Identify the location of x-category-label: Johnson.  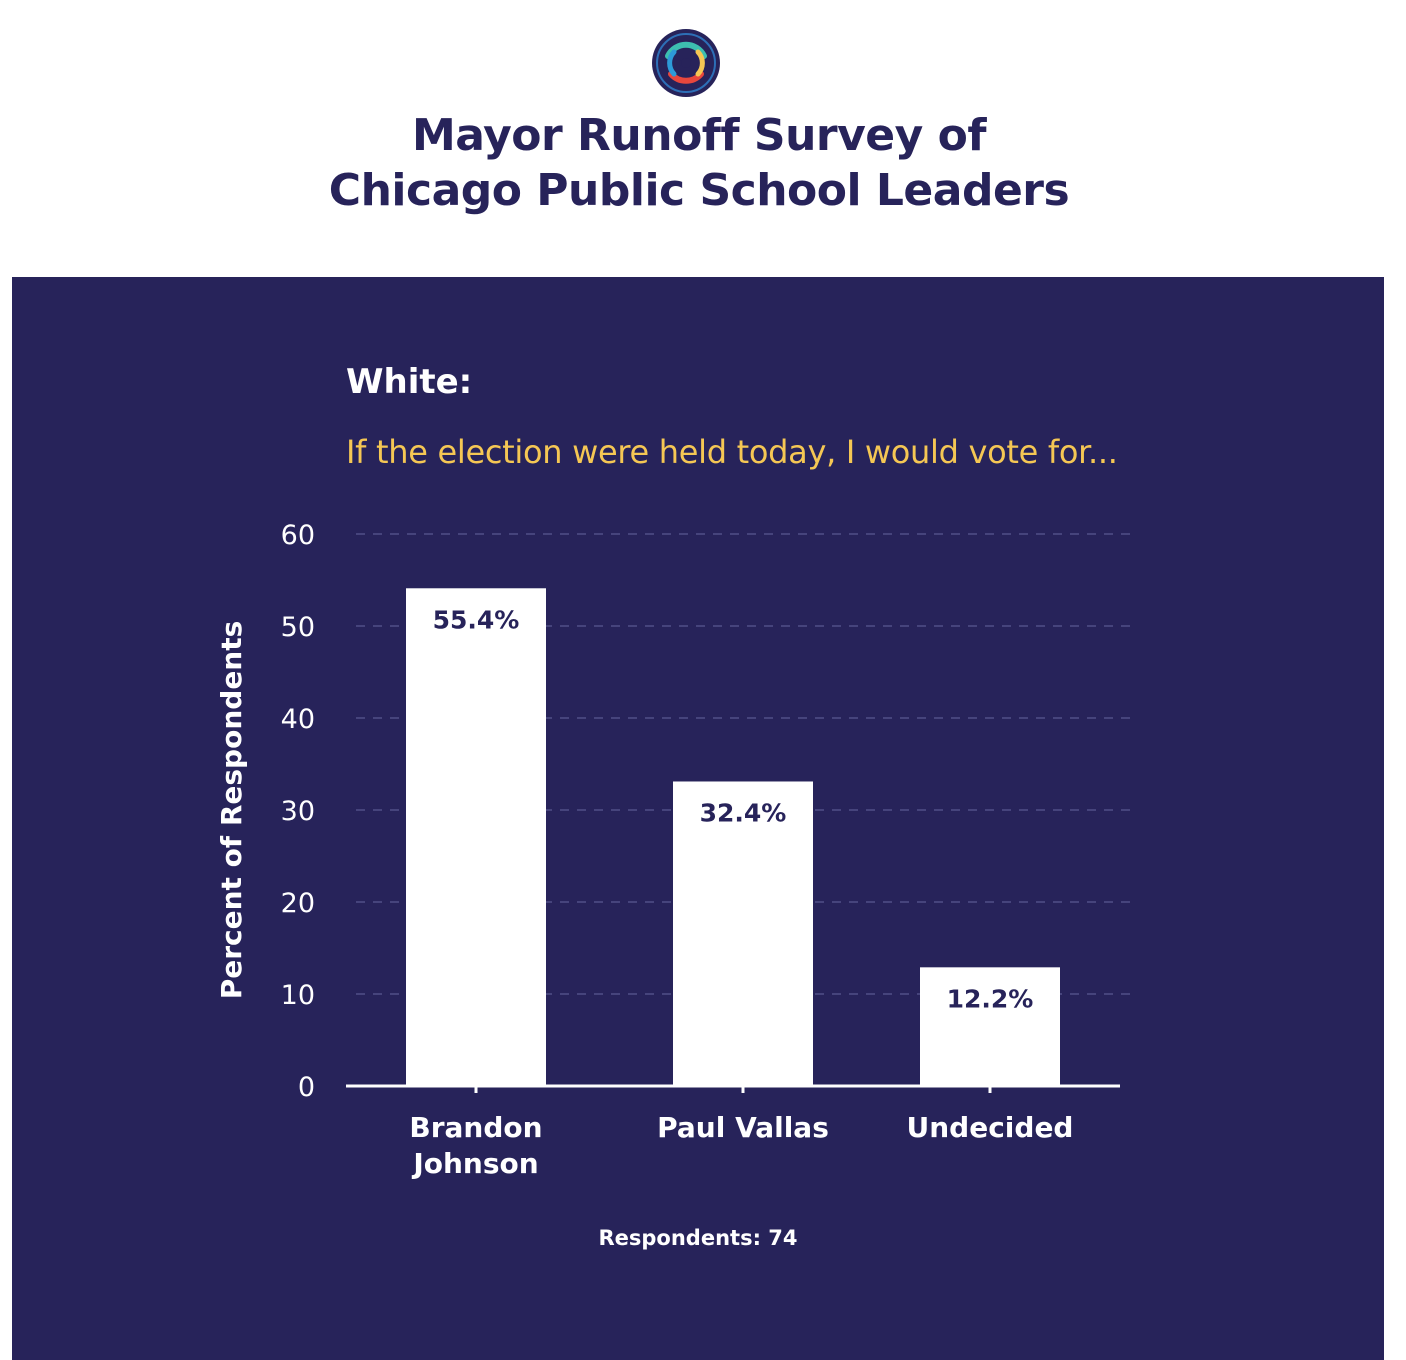
(474, 1163).